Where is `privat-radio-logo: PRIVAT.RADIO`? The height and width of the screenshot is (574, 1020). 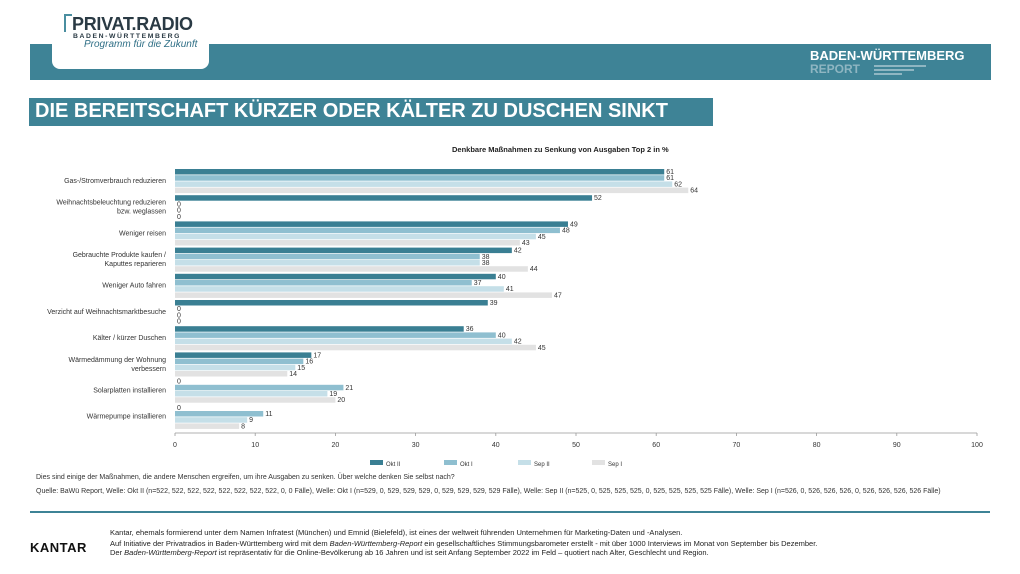
privat-radio-logo: PRIVAT.RADIO is located at coordinates (132, 24).